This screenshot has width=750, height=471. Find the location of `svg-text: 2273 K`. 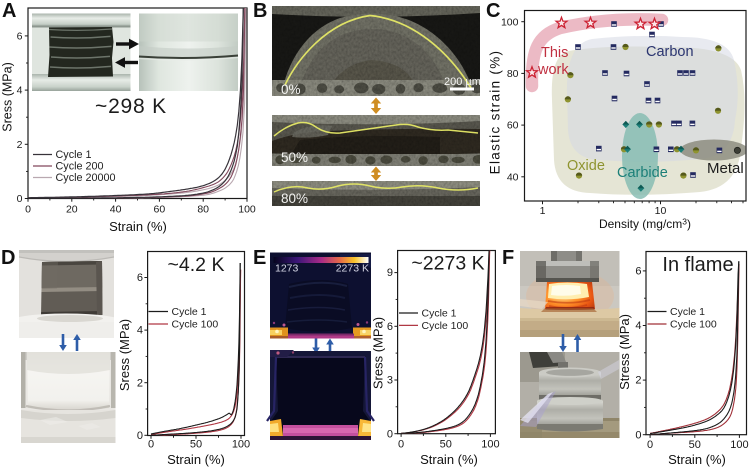

svg-text: 2273 K is located at coordinates (352, 269).